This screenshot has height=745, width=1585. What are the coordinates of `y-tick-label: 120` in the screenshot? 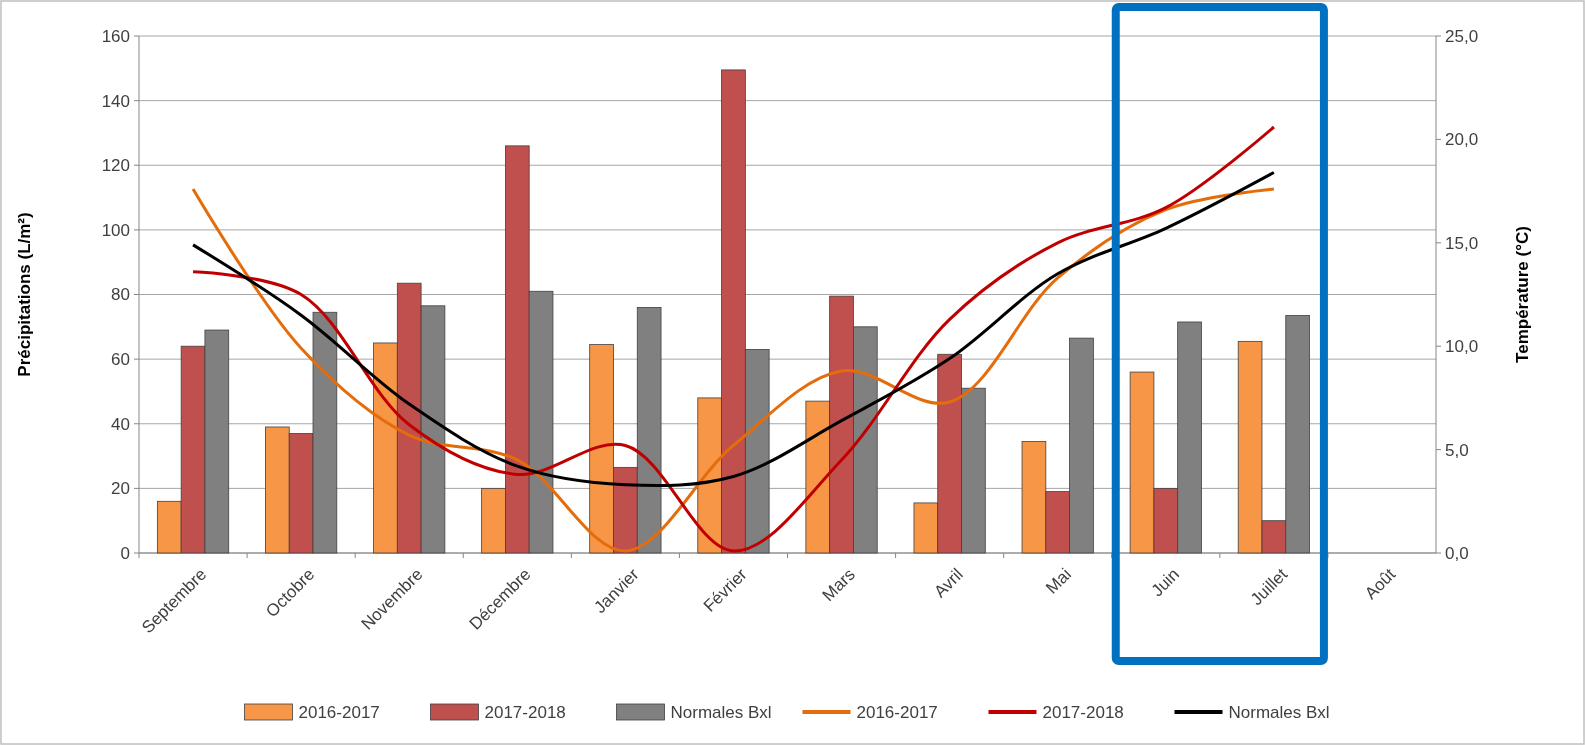 It's located at (115, 166).